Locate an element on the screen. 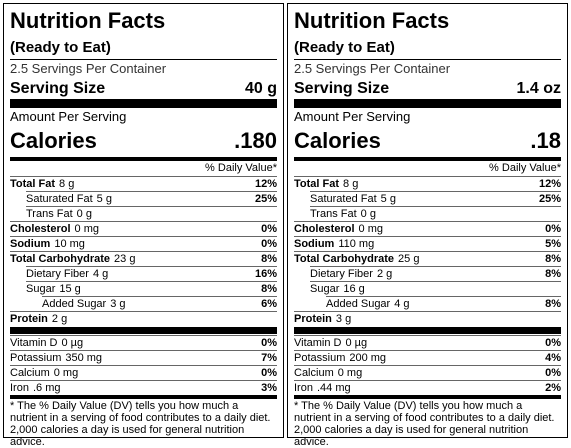 The height and width of the screenshot is (448, 571). nutrient-amount: 4 g is located at coordinates (402, 304).